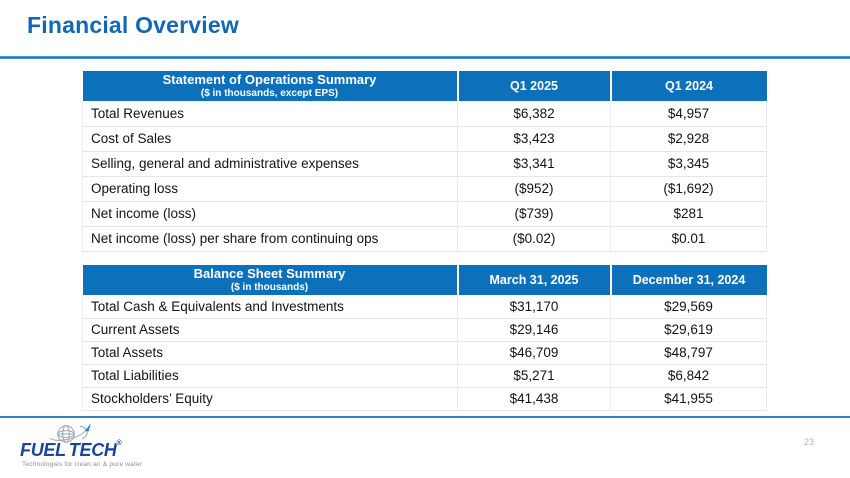  Describe the element at coordinates (534, 353) in the screenshot. I see `row-value: $46,709` at that location.